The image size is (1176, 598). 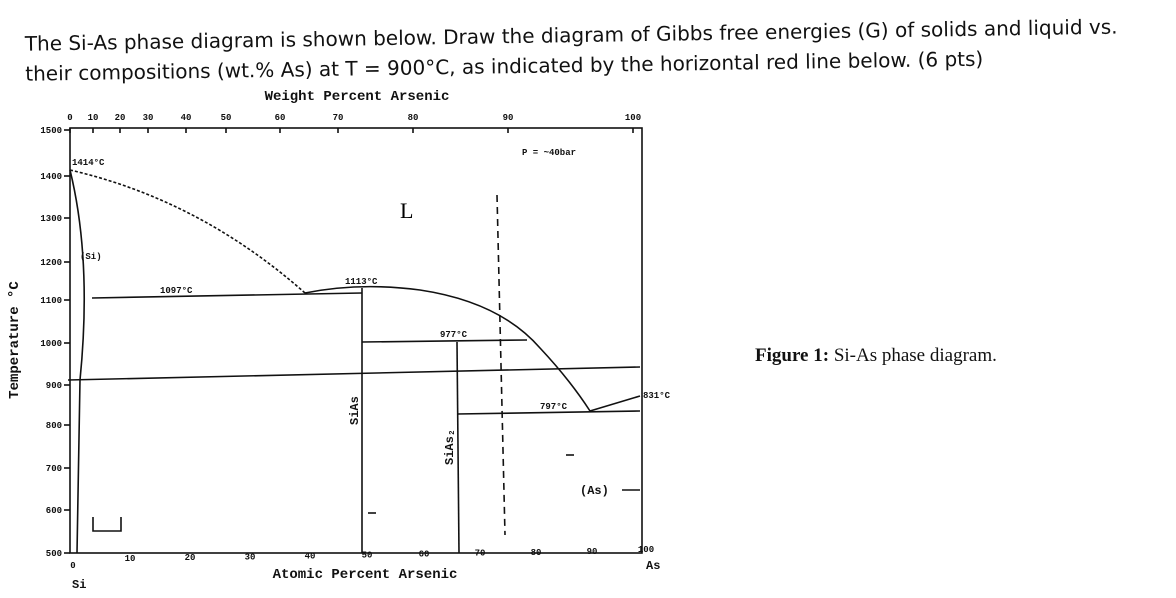 What do you see at coordinates (250, 557) in the screenshot?
I see `bottom-tick-label: 30` at bounding box center [250, 557].